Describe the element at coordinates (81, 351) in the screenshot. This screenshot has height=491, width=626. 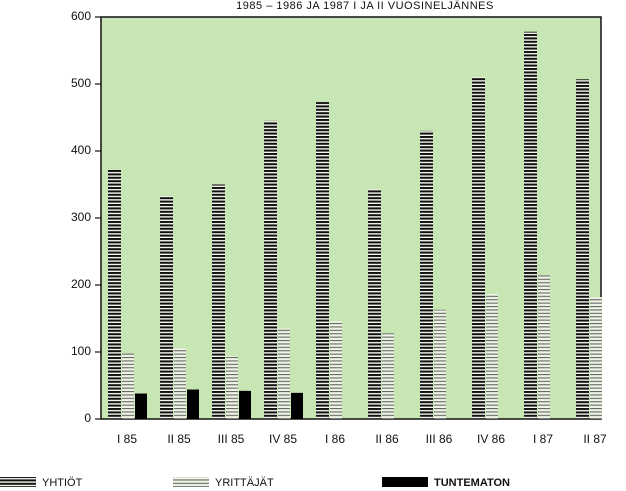
I see `y-tick-label: 100` at that location.